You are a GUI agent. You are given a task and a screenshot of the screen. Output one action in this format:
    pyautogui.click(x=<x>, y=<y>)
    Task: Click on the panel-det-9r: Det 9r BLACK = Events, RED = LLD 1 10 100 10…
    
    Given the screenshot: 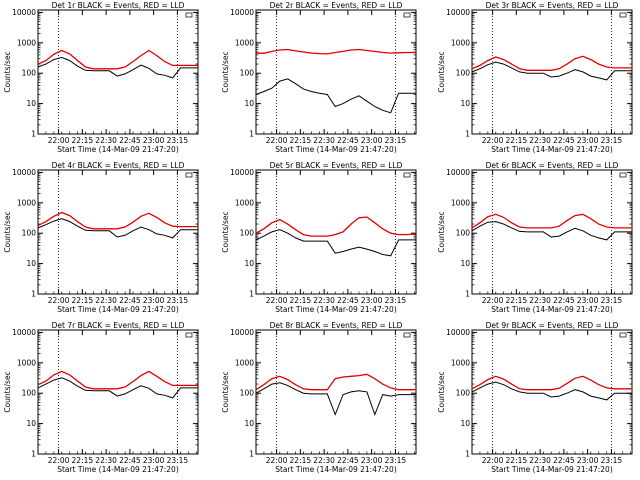 What is the action you would take?
    pyautogui.click(x=535, y=397)
    